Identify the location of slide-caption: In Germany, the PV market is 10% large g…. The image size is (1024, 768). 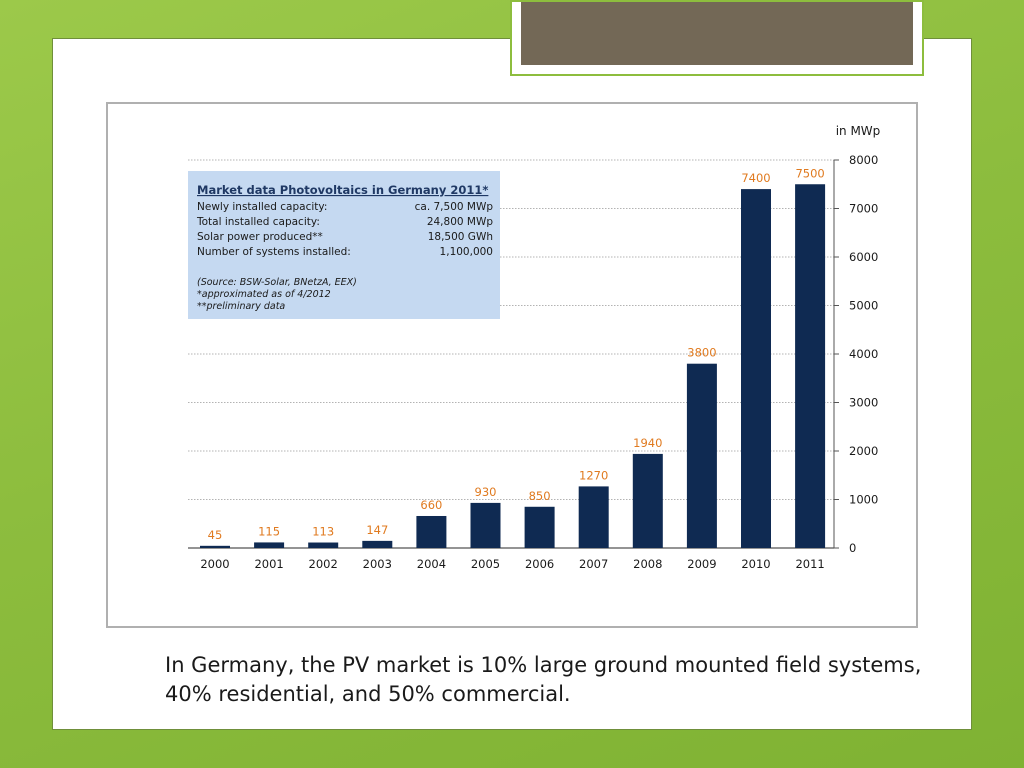
(543, 679).